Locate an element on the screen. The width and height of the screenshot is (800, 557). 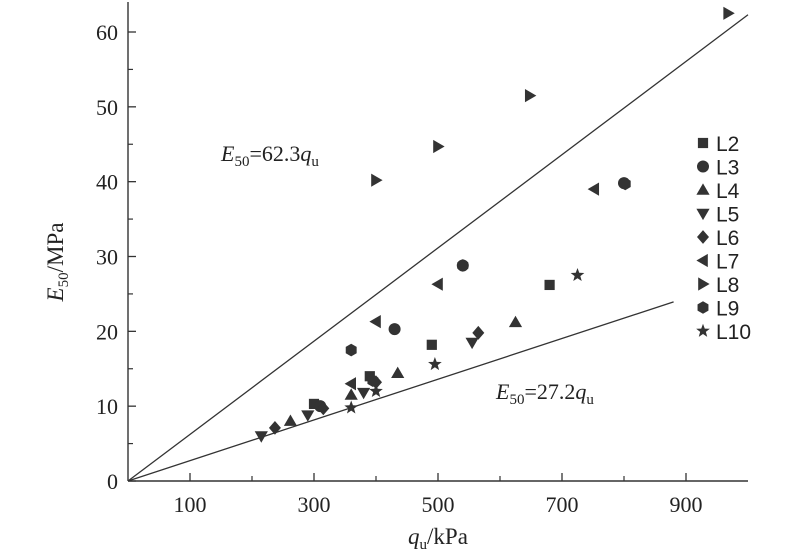
legend-label-l7: L7 is located at coordinates (727, 262).